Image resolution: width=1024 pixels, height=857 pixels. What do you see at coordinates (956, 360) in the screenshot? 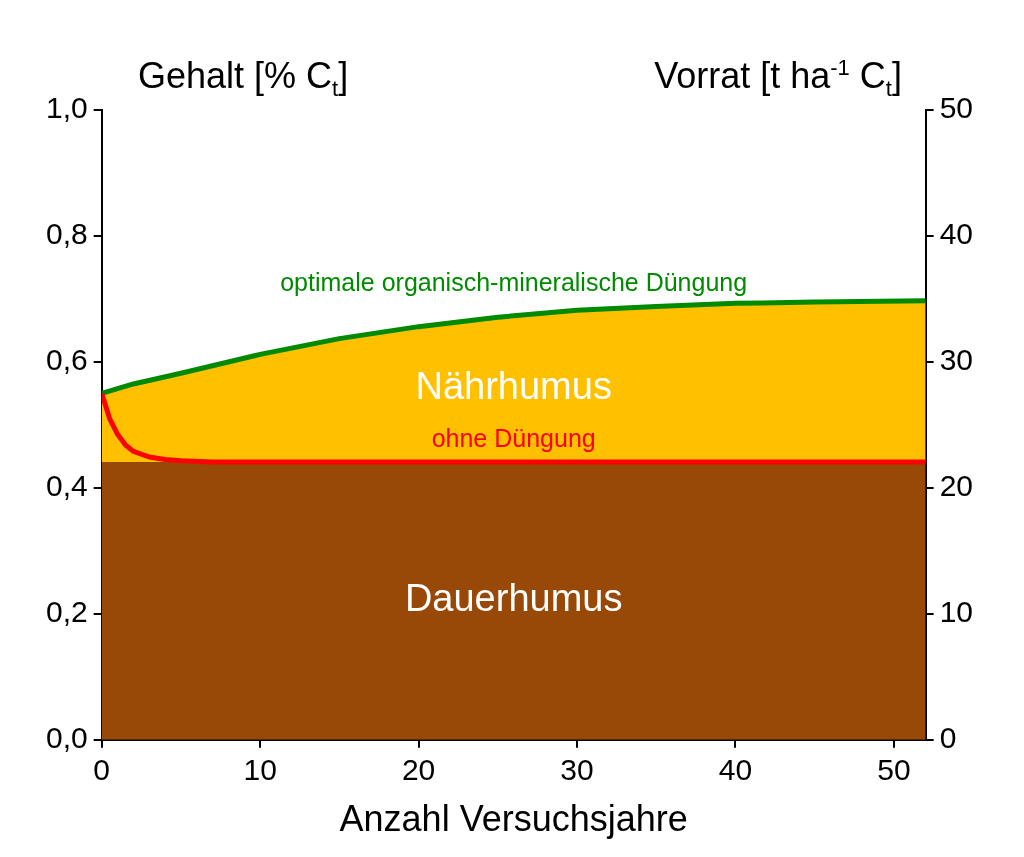
I see `y2-tick-label: 30` at bounding box center [956, 360].